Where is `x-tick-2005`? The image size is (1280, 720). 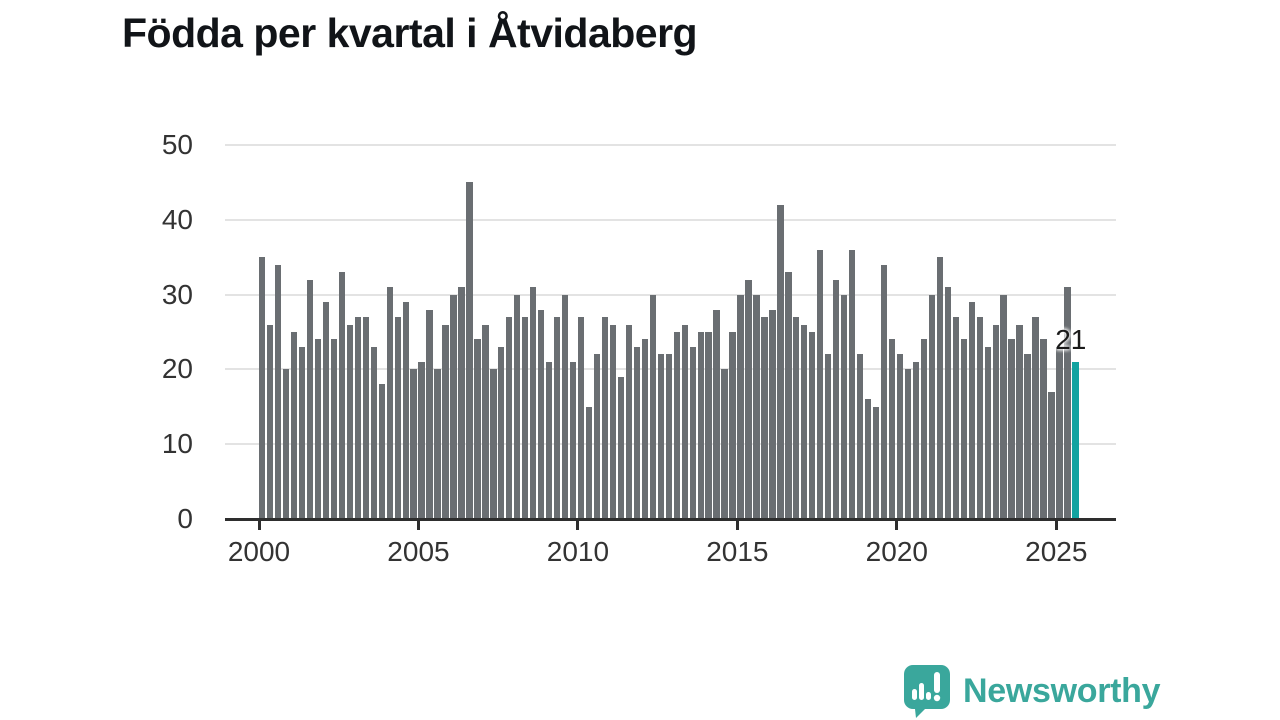
x-tick-2005 is located at coordinates (418, 525).